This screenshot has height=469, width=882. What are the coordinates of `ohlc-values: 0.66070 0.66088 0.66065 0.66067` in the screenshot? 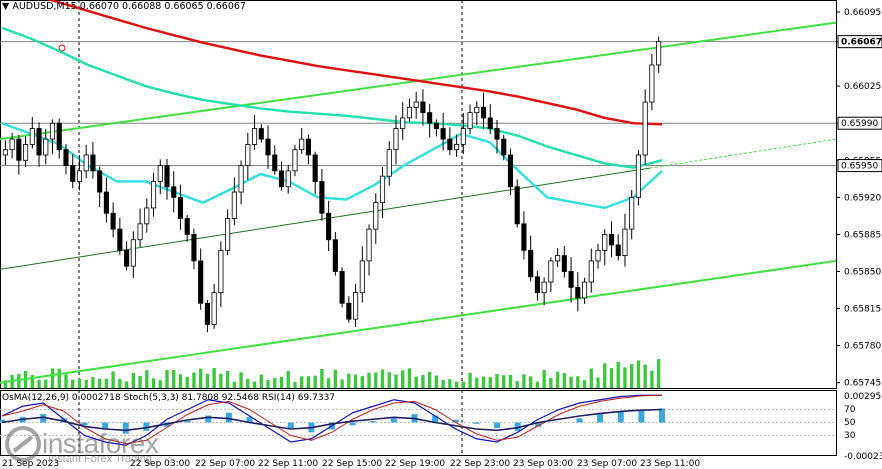 It's located at (162, 6).